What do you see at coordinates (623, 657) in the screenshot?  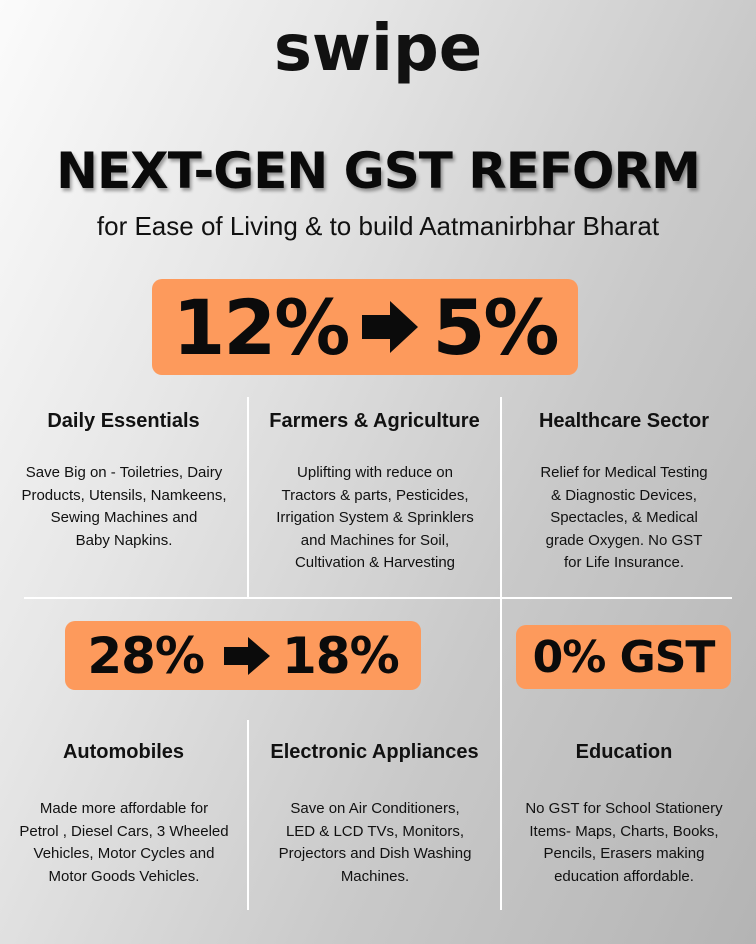 I see `zero-gst-badge: 0% GST` at bounding box center [623, 657].